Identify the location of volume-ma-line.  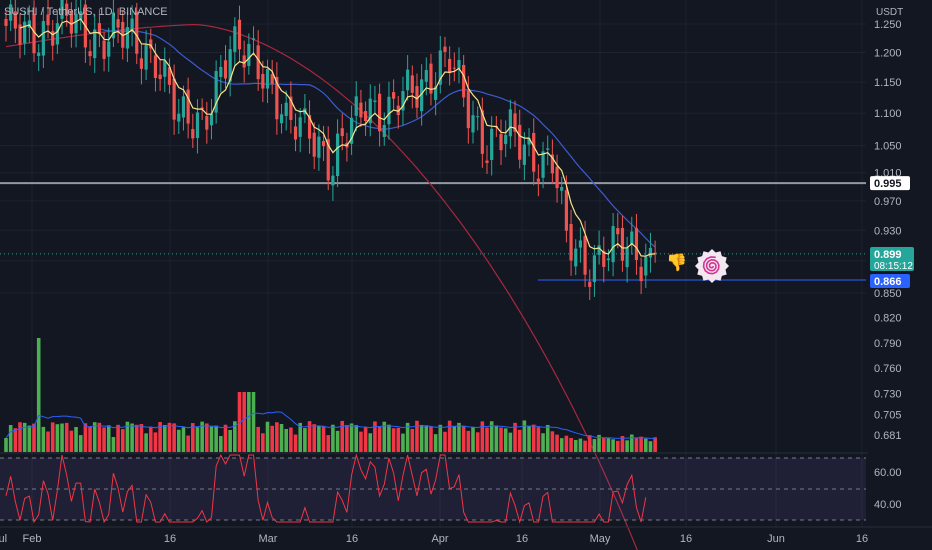
(330, 425).